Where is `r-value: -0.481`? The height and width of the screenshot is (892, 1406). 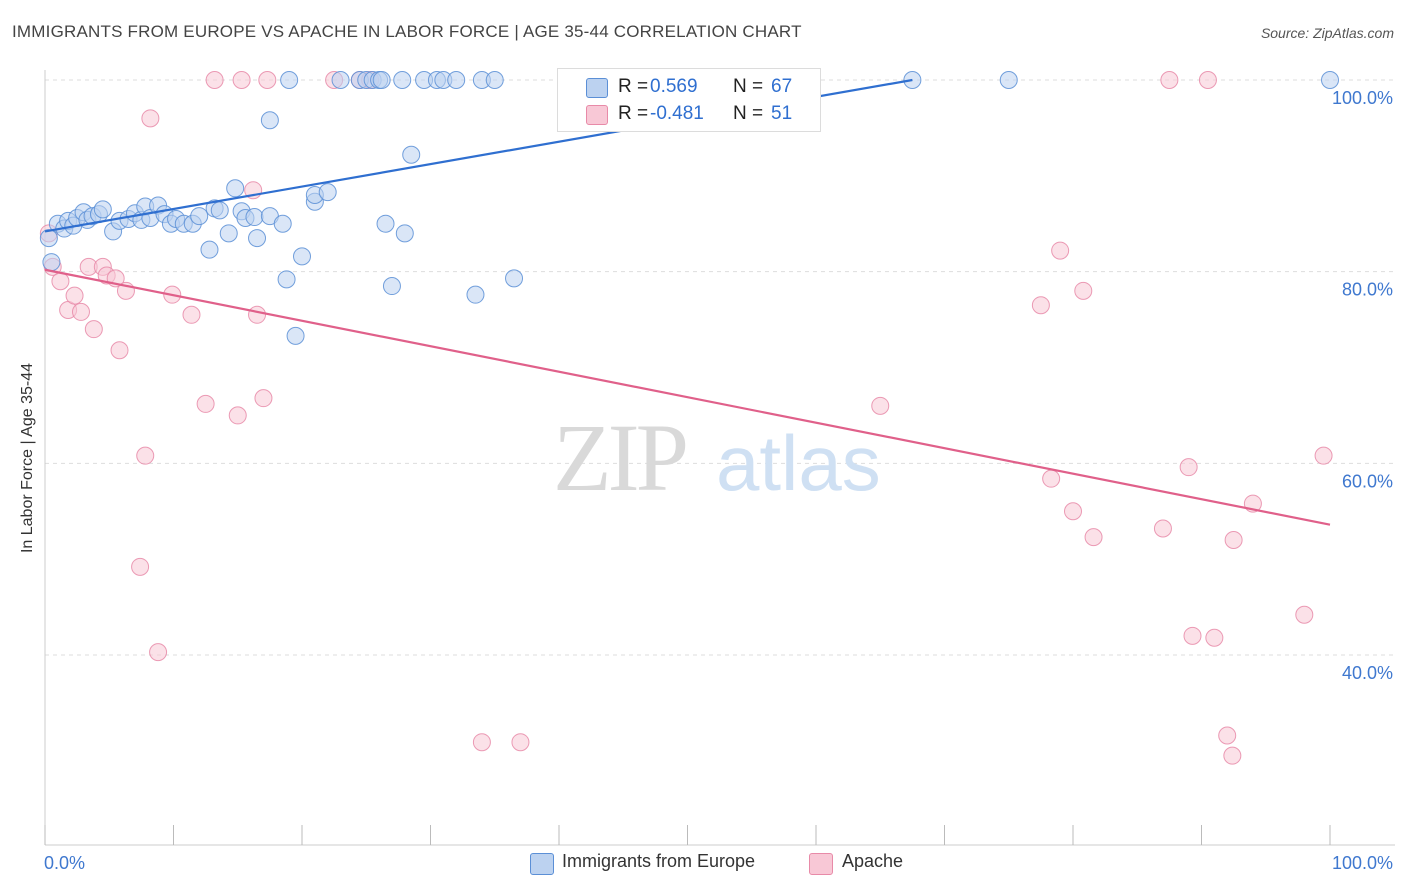 r-value: -0.481 is located at coordinates (677, 113).